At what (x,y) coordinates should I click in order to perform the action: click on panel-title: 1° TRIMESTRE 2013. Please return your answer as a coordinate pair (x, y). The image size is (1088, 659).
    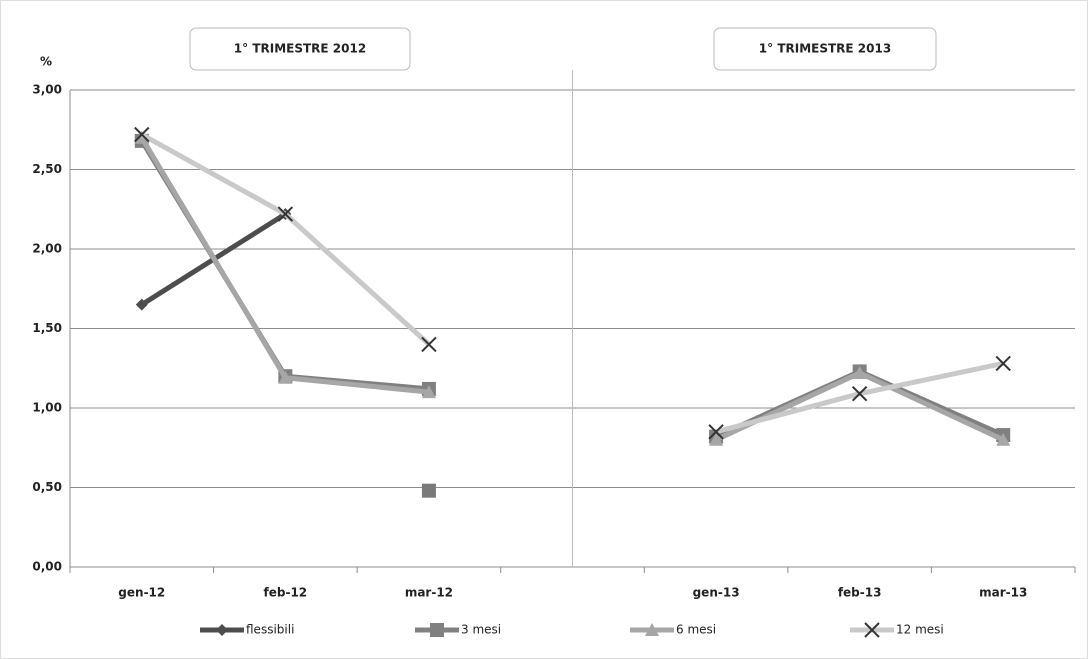
    Looking at the image, I should click on (825, 49).